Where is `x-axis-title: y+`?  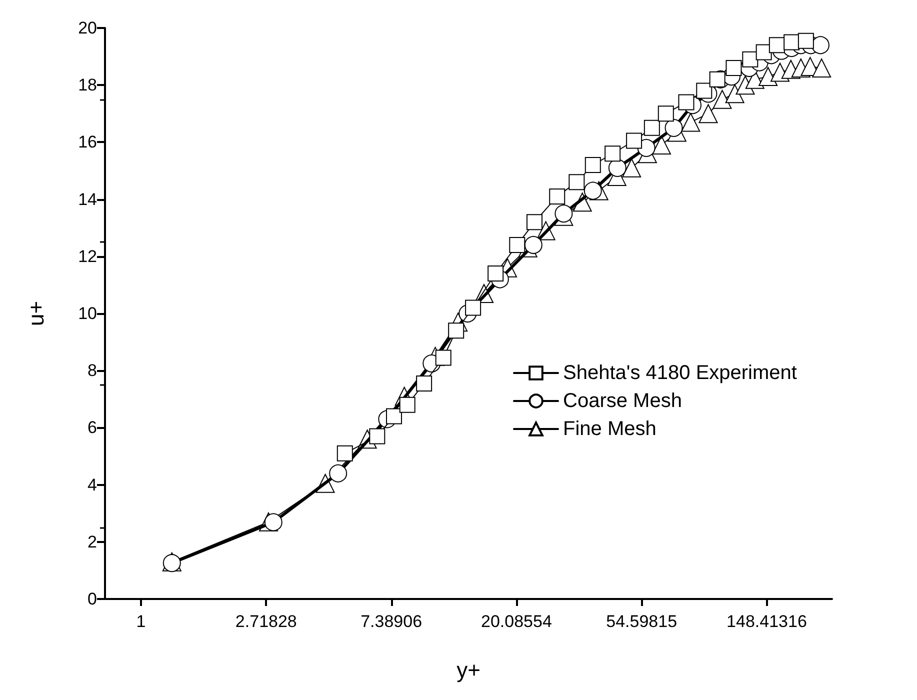 x-axis-title: y+ is located at coordinates (468, 670).